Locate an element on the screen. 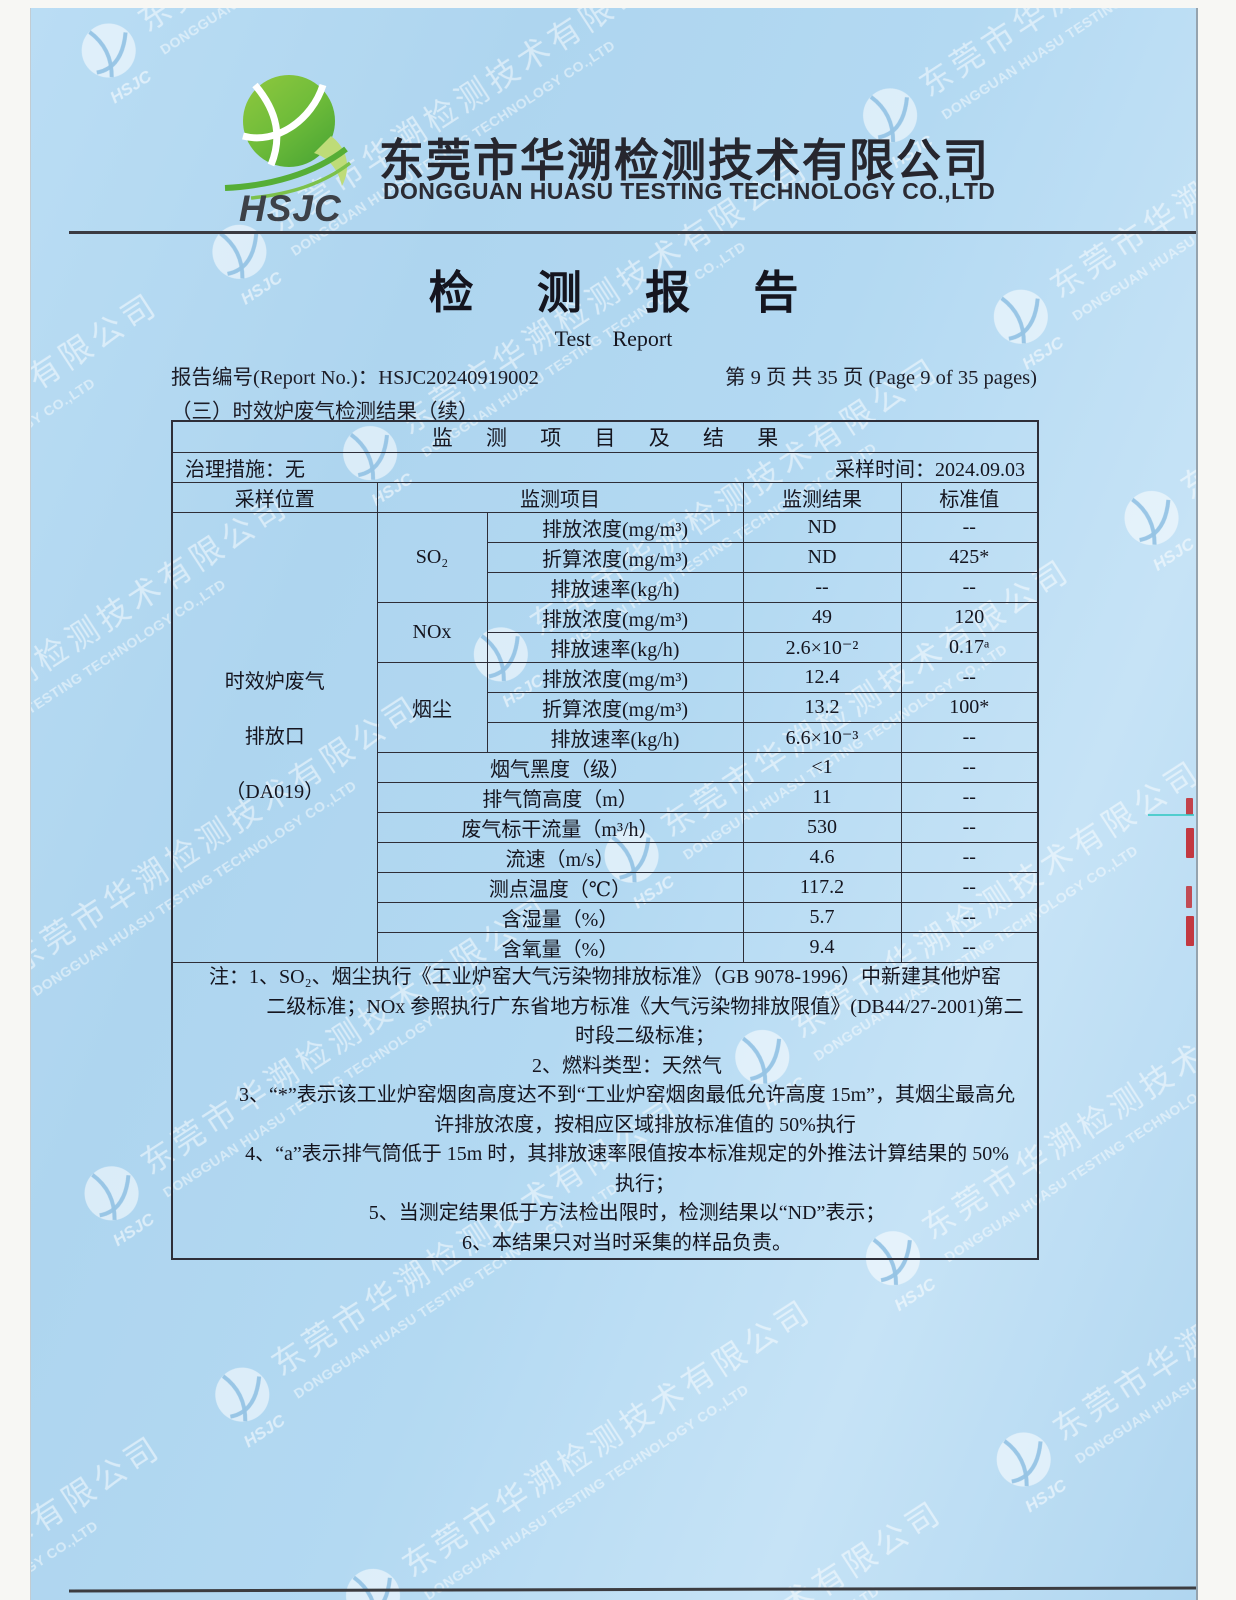 Image resolution: width=1236 pixels, height=1600 pixels. table-row: 烟气黑度（级） <1 -- is located at coordinates (605, 767).